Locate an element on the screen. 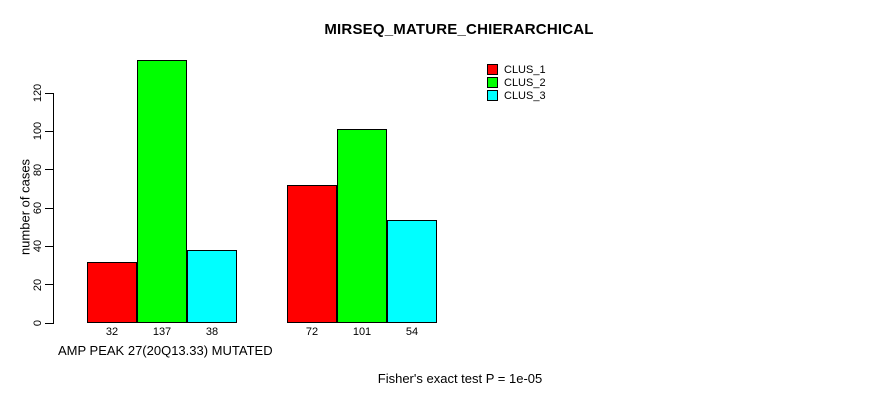 The image size is (890, 400). legend-label-clus_2: CLUS_2 is located at coordinates (525, 83).